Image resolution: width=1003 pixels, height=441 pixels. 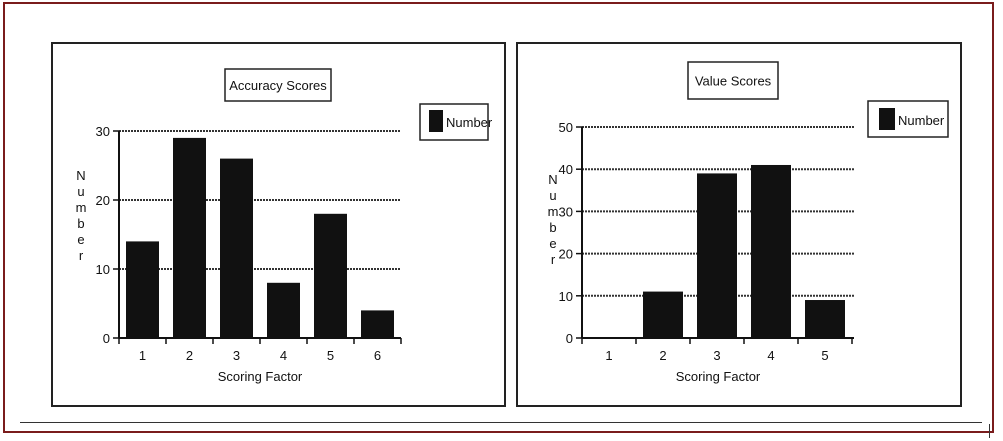 What do you see at coordinates (501, 422) in the screenshot?
I see `frame-bottom-rule` at bounding box center [501, 422].